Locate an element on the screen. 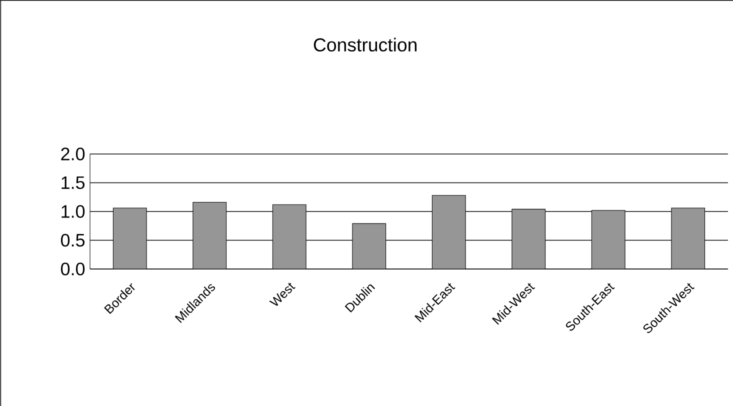  y-tick-label: 2.0 is located at coordinates (73, 154).